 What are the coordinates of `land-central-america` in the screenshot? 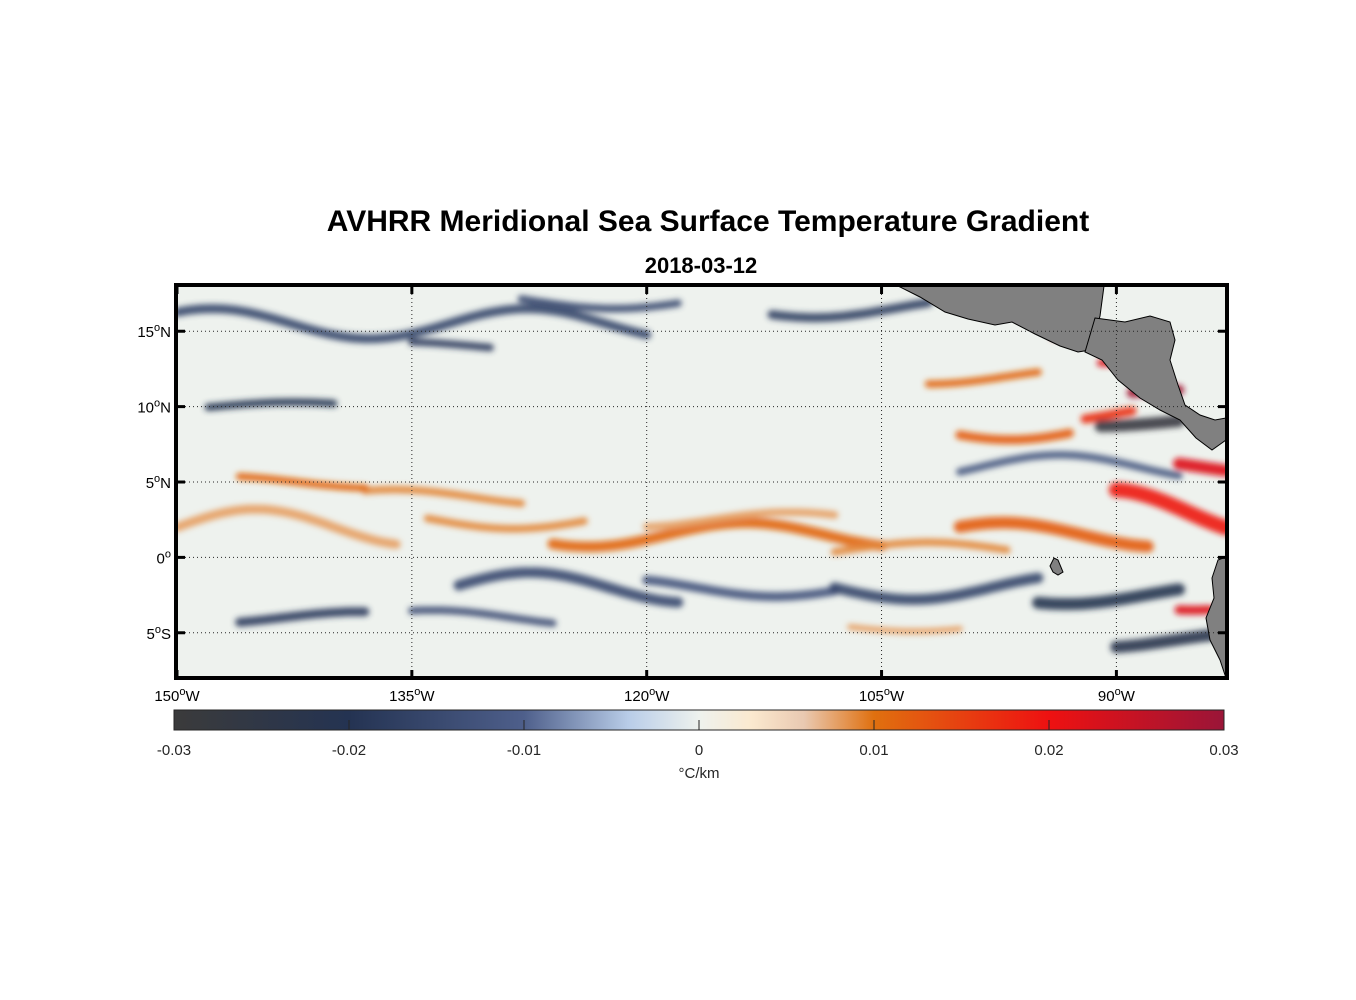 It's located at (1001, 319).